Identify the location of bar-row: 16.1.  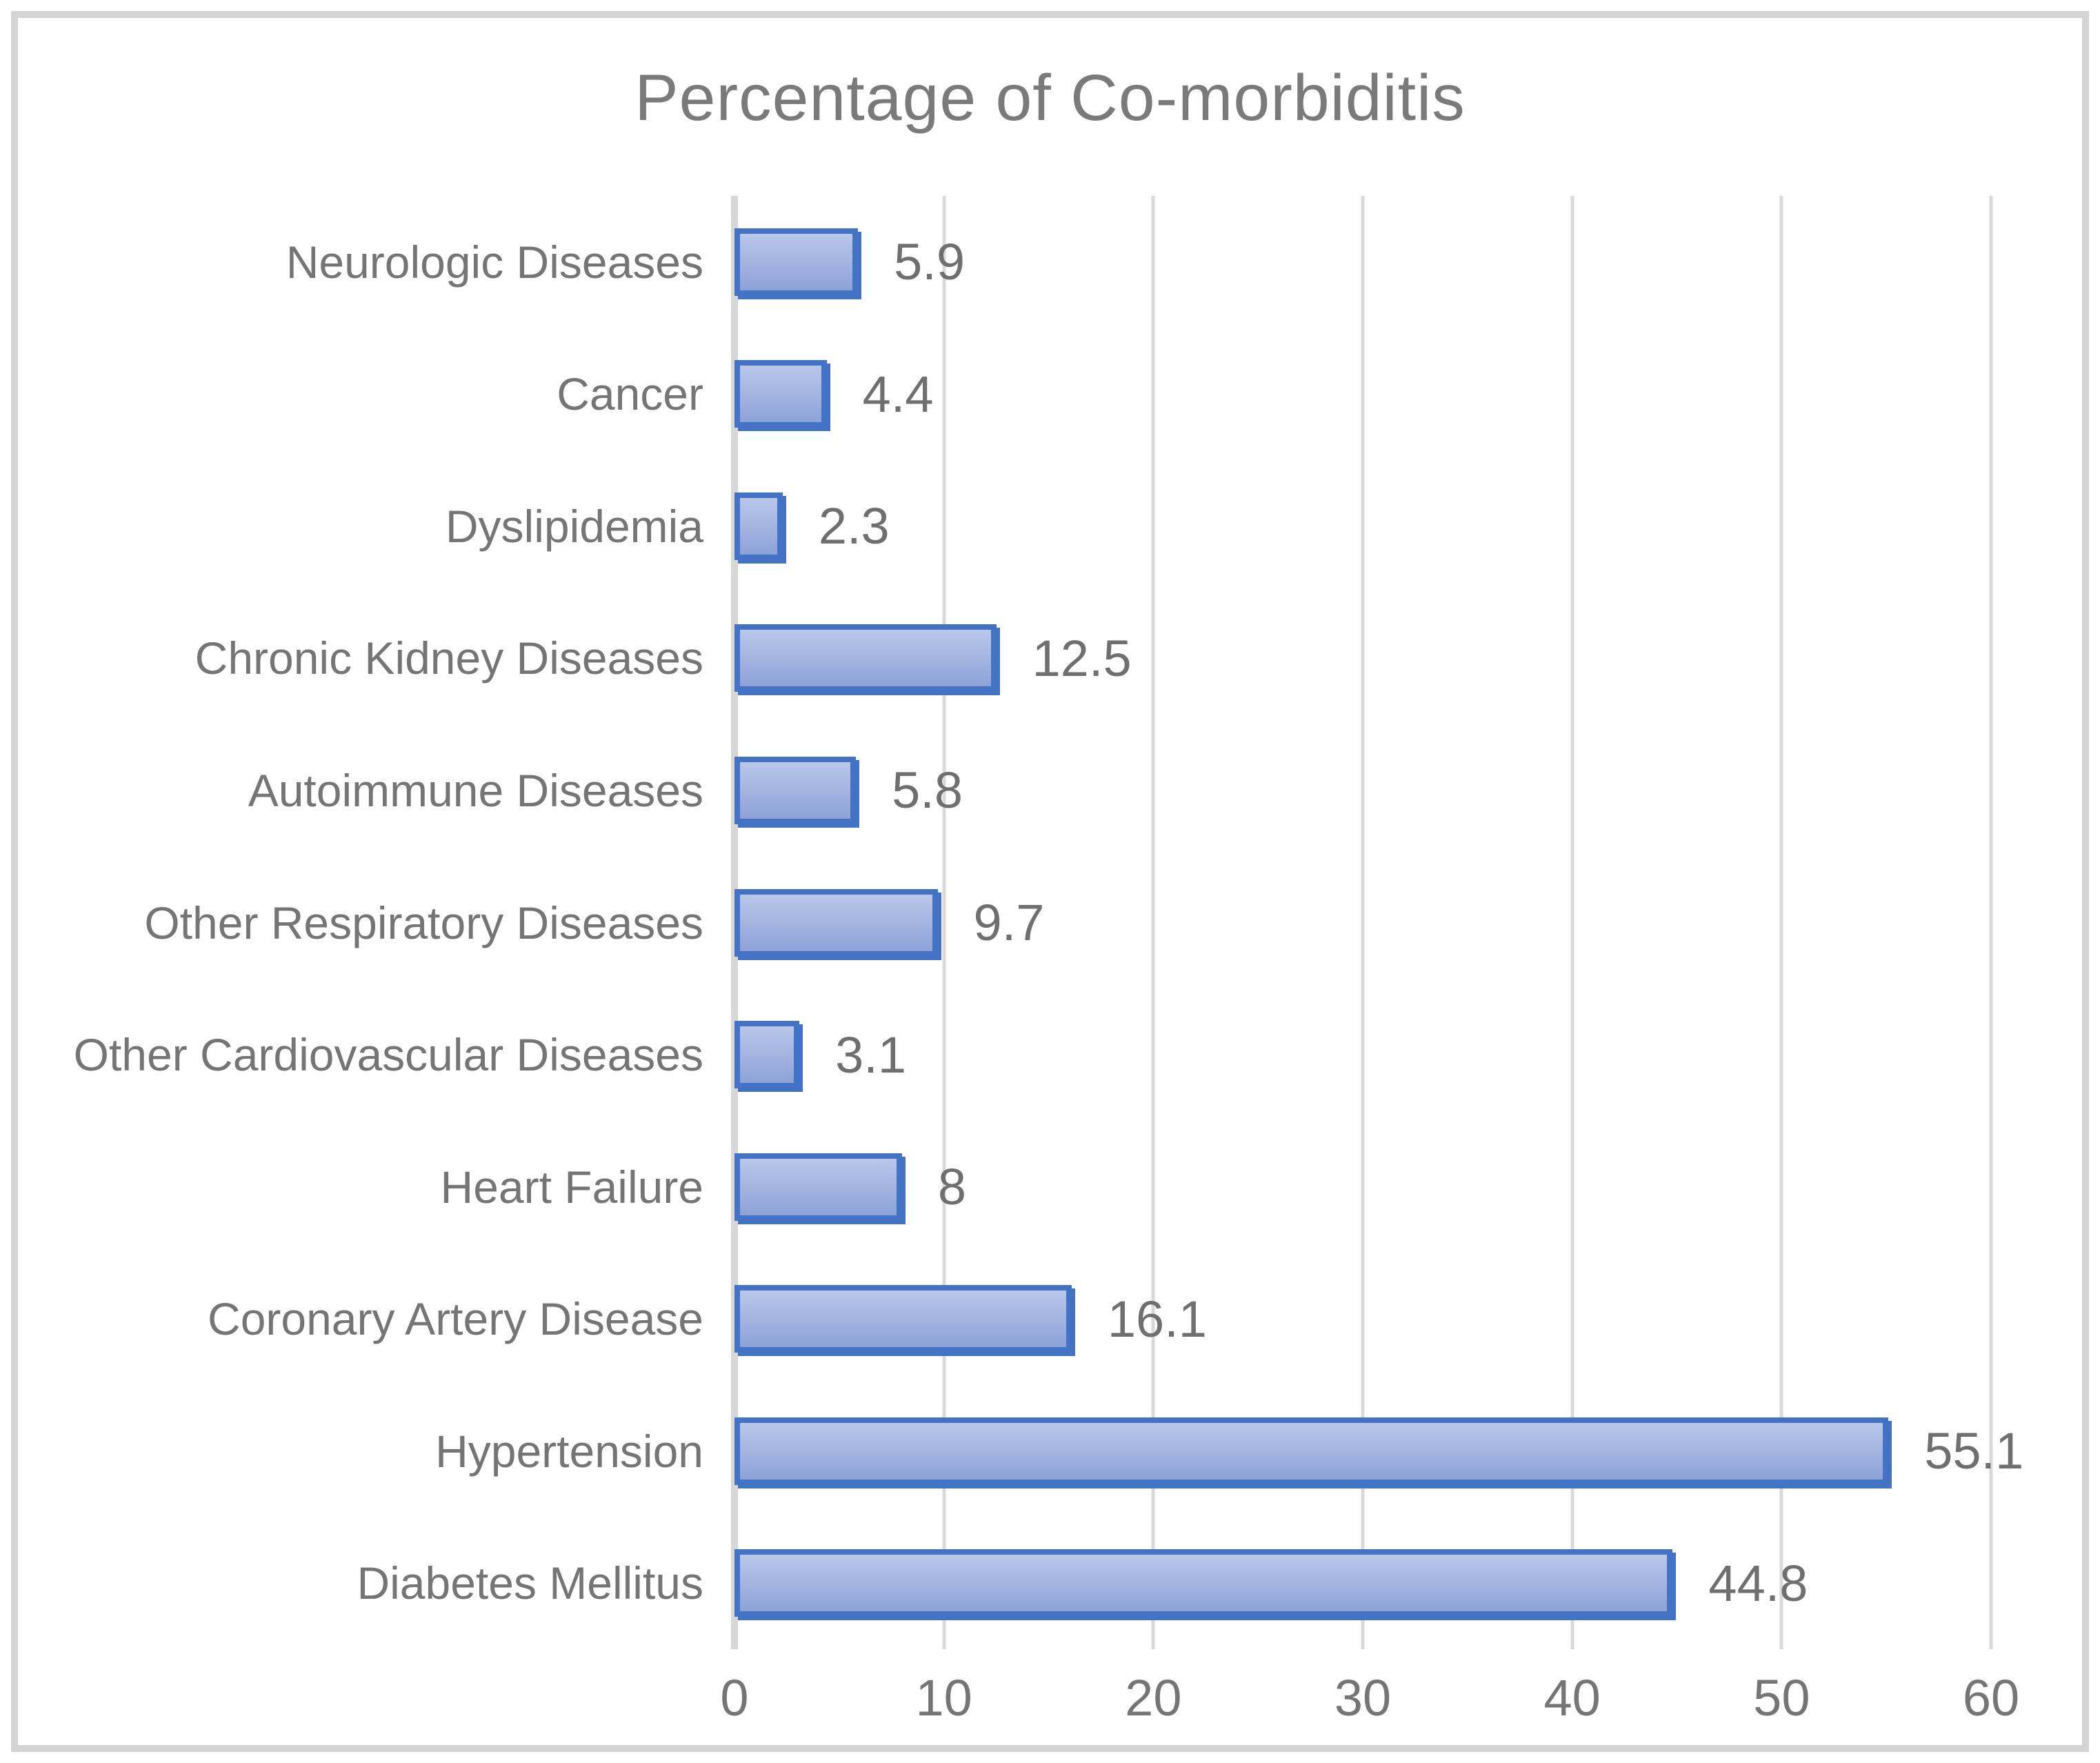
(1362, 1319).